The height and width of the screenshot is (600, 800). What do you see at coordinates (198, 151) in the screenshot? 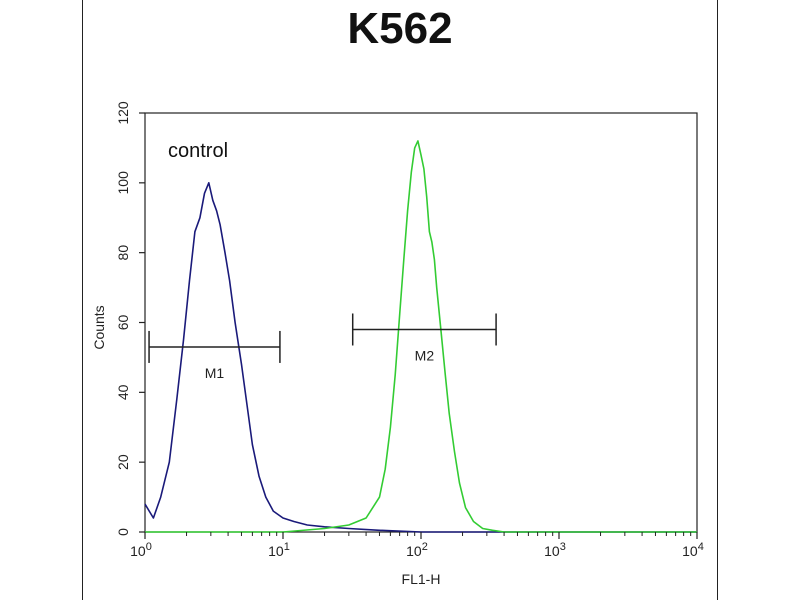
I see `control-annotation: control` at bounding box center [198, 151].